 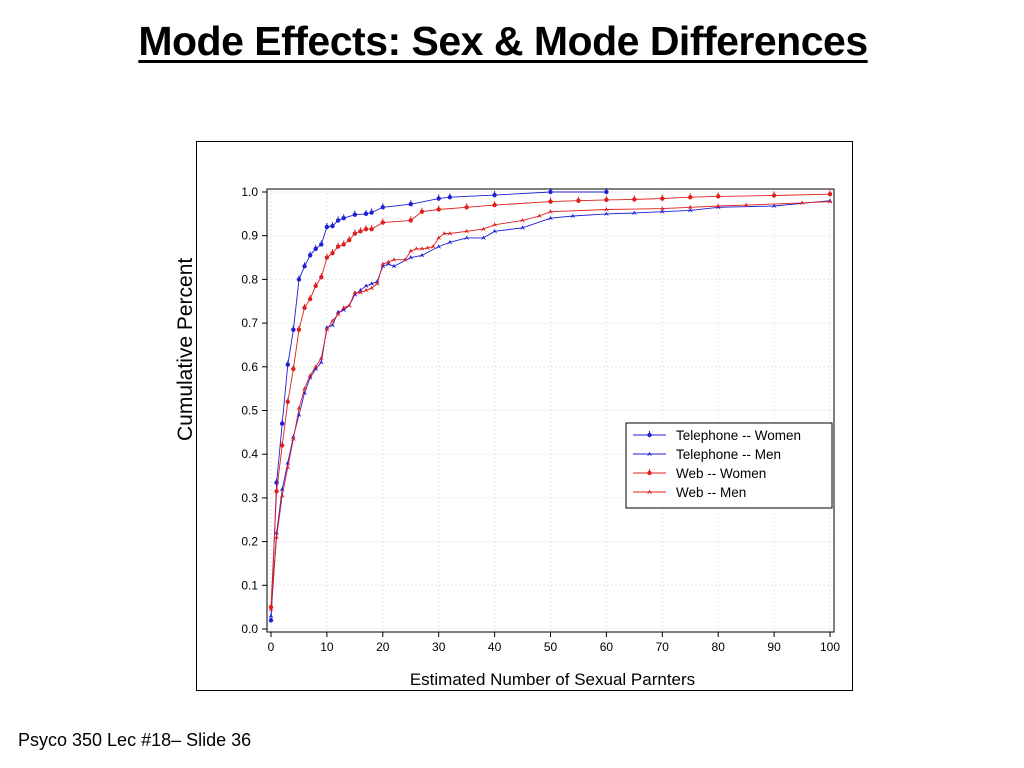 I want to click on slide-footer: Psyco 350 Lec #18– Slide 36, so click(x=135, y=740).